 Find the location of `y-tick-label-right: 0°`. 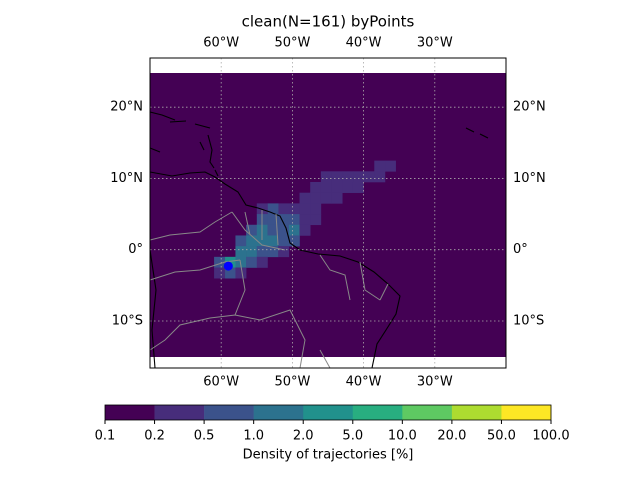

y-tick-label-right: 0° is located at coordinates (520, 249).